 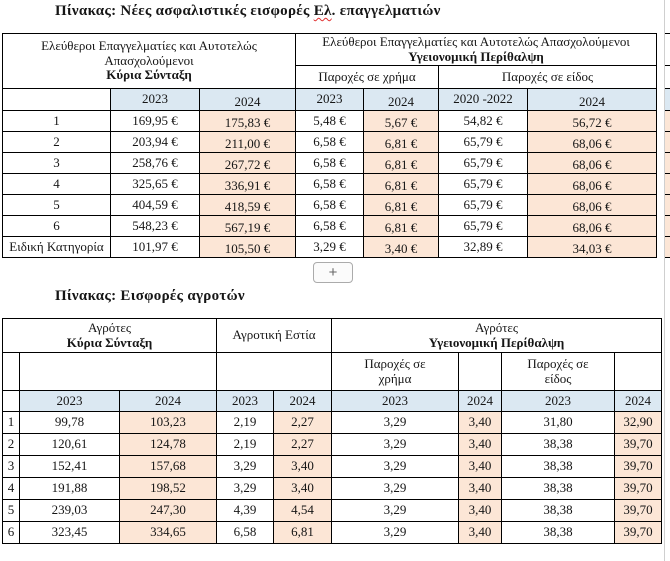 I want to click on table-cell: 418,59 €, so click(x=247, y=205).